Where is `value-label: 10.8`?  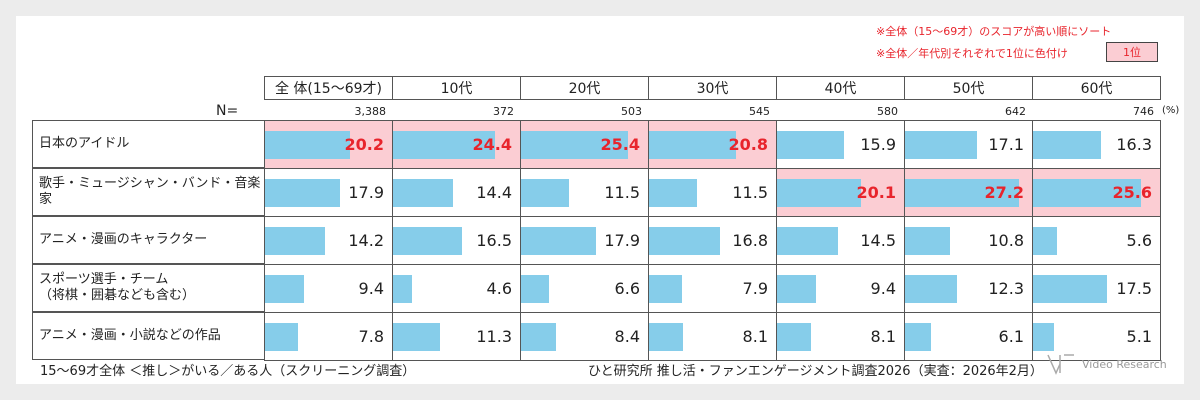 value-label: 10.8 is located at coordinates (1006, 240).